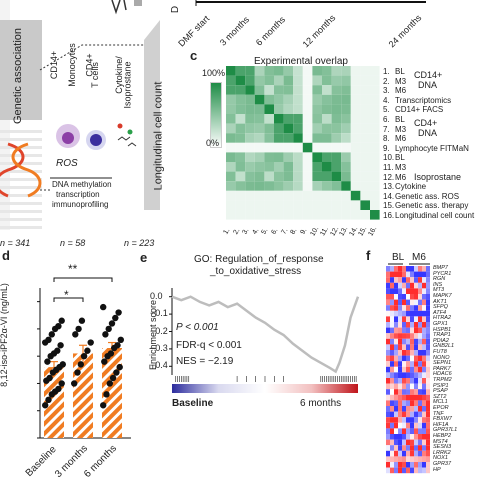 Image resolution: width=479 pixels, height=480 pixels. What do you see at coordinates (441, 424) in the screenshot?
I see `gene-label: HIF1A` at bounding box center [441, 424].